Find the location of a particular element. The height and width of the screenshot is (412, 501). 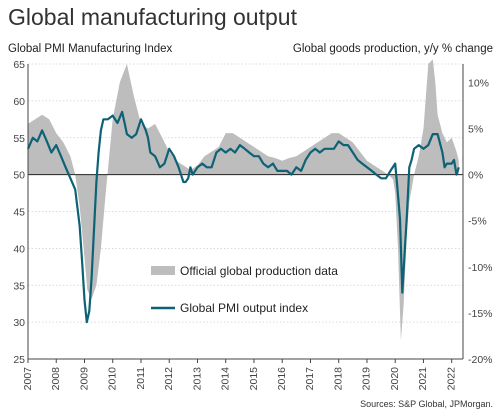

left-axis-title: Global PMI Manufacturing Index is located at coordinates (90, 49).